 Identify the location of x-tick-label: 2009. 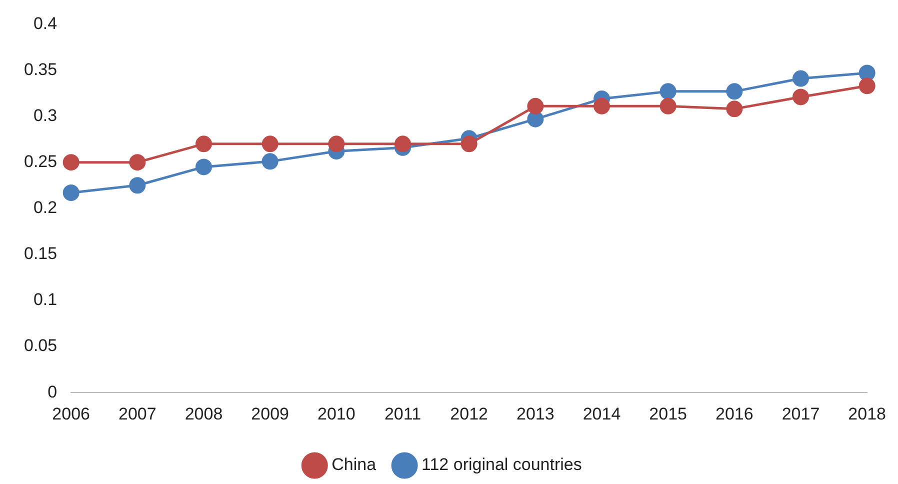
(270, 414).